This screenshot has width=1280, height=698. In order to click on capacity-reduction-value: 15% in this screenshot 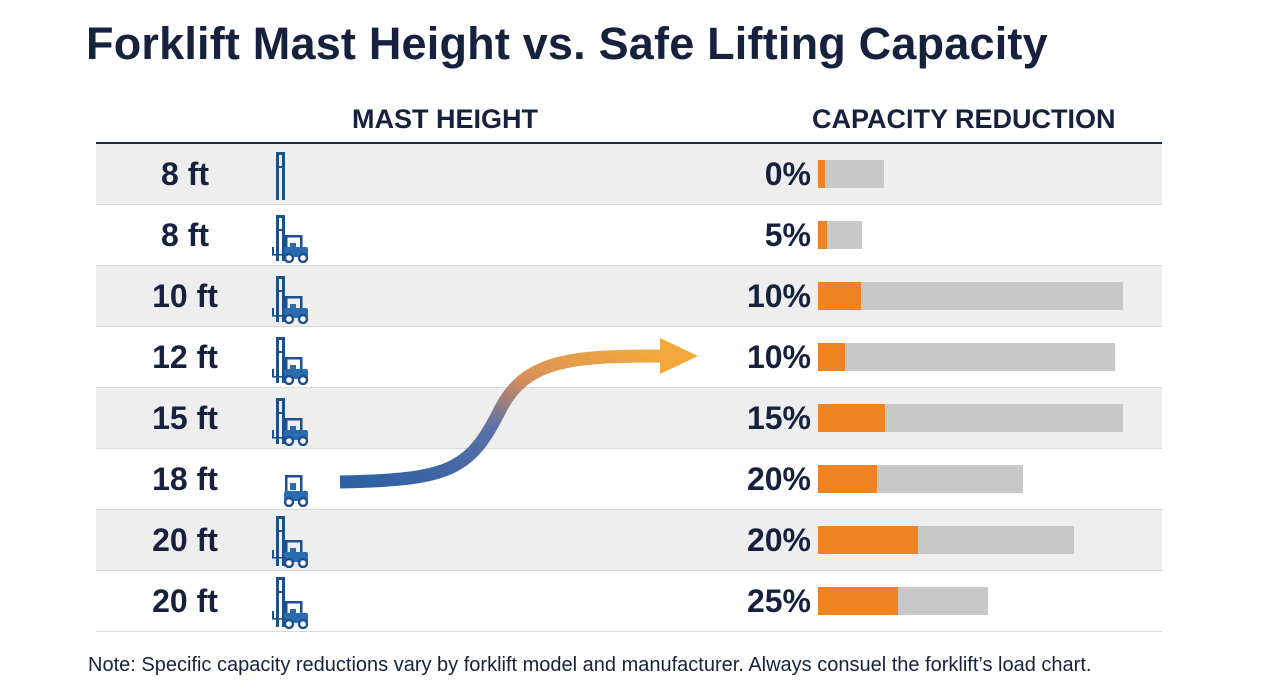, I will do `click(778, 418)`.